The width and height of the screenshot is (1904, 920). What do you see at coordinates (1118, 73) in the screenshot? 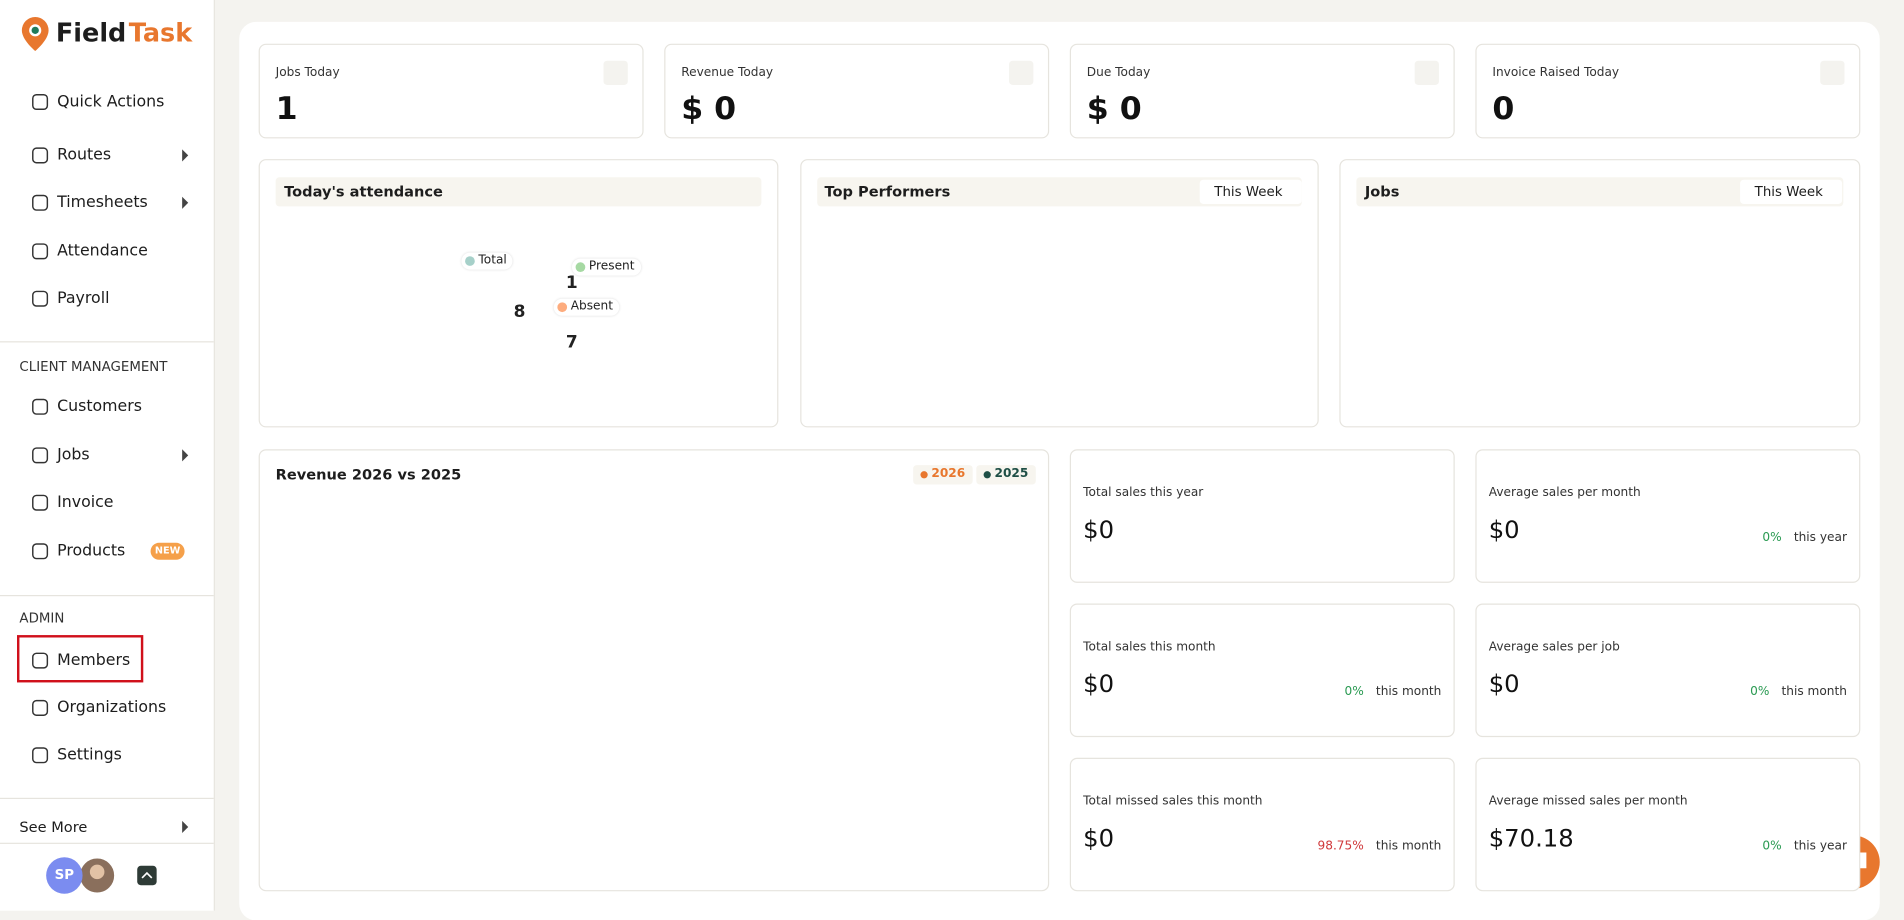
I see `stat-label: Due Today` at bounding box center [1118, 73].